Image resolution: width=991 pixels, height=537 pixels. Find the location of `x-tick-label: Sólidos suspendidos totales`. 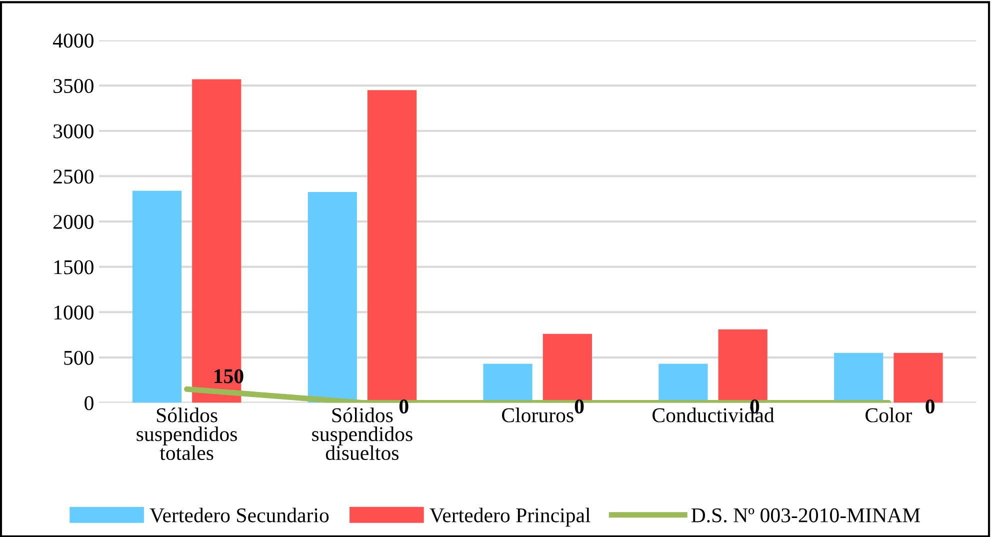

x-tick-label: Sólidos suspendidos totales is located at coordinates (186, 434).